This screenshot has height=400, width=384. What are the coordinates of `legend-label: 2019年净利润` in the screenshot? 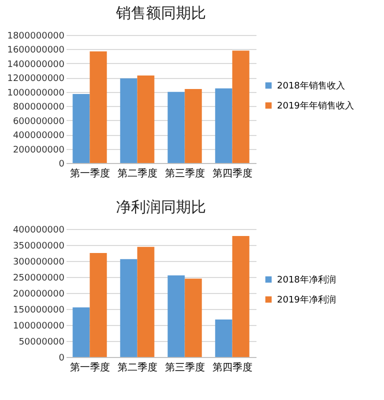 It's located at (306, 300).